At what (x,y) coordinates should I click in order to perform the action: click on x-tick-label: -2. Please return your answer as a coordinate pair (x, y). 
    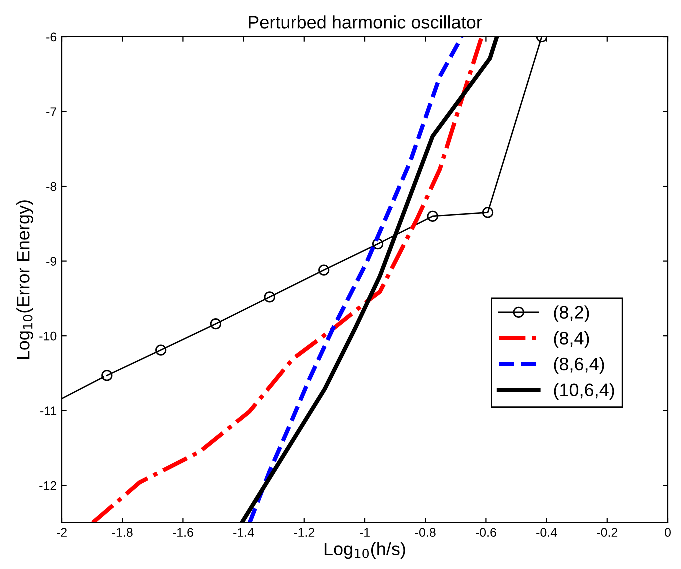
    Looking at the image, I should click on (62, 532).